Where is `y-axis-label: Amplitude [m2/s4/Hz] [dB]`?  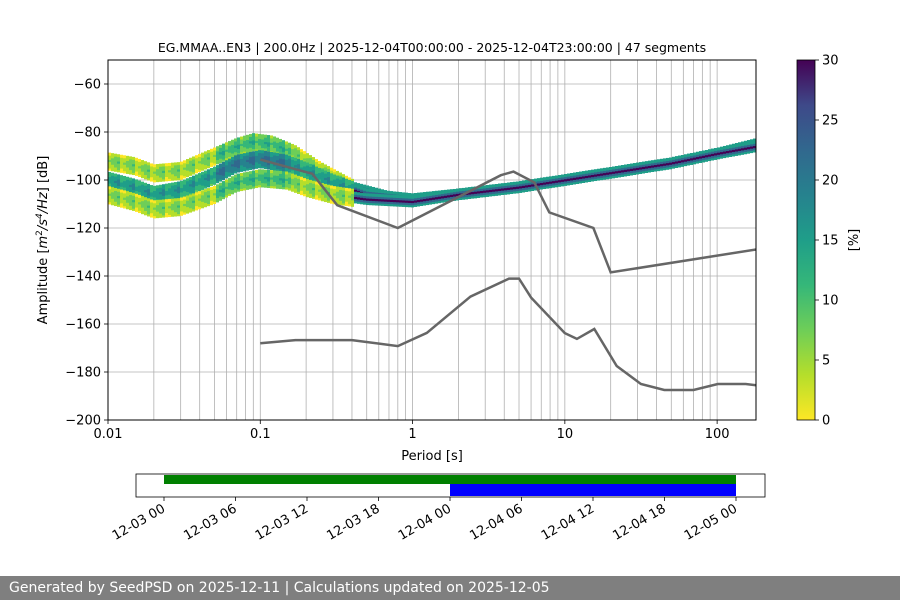 y-axis-label: Amplitude [m2/s4/Hz] [dB] is located at coordinates (43, 240).